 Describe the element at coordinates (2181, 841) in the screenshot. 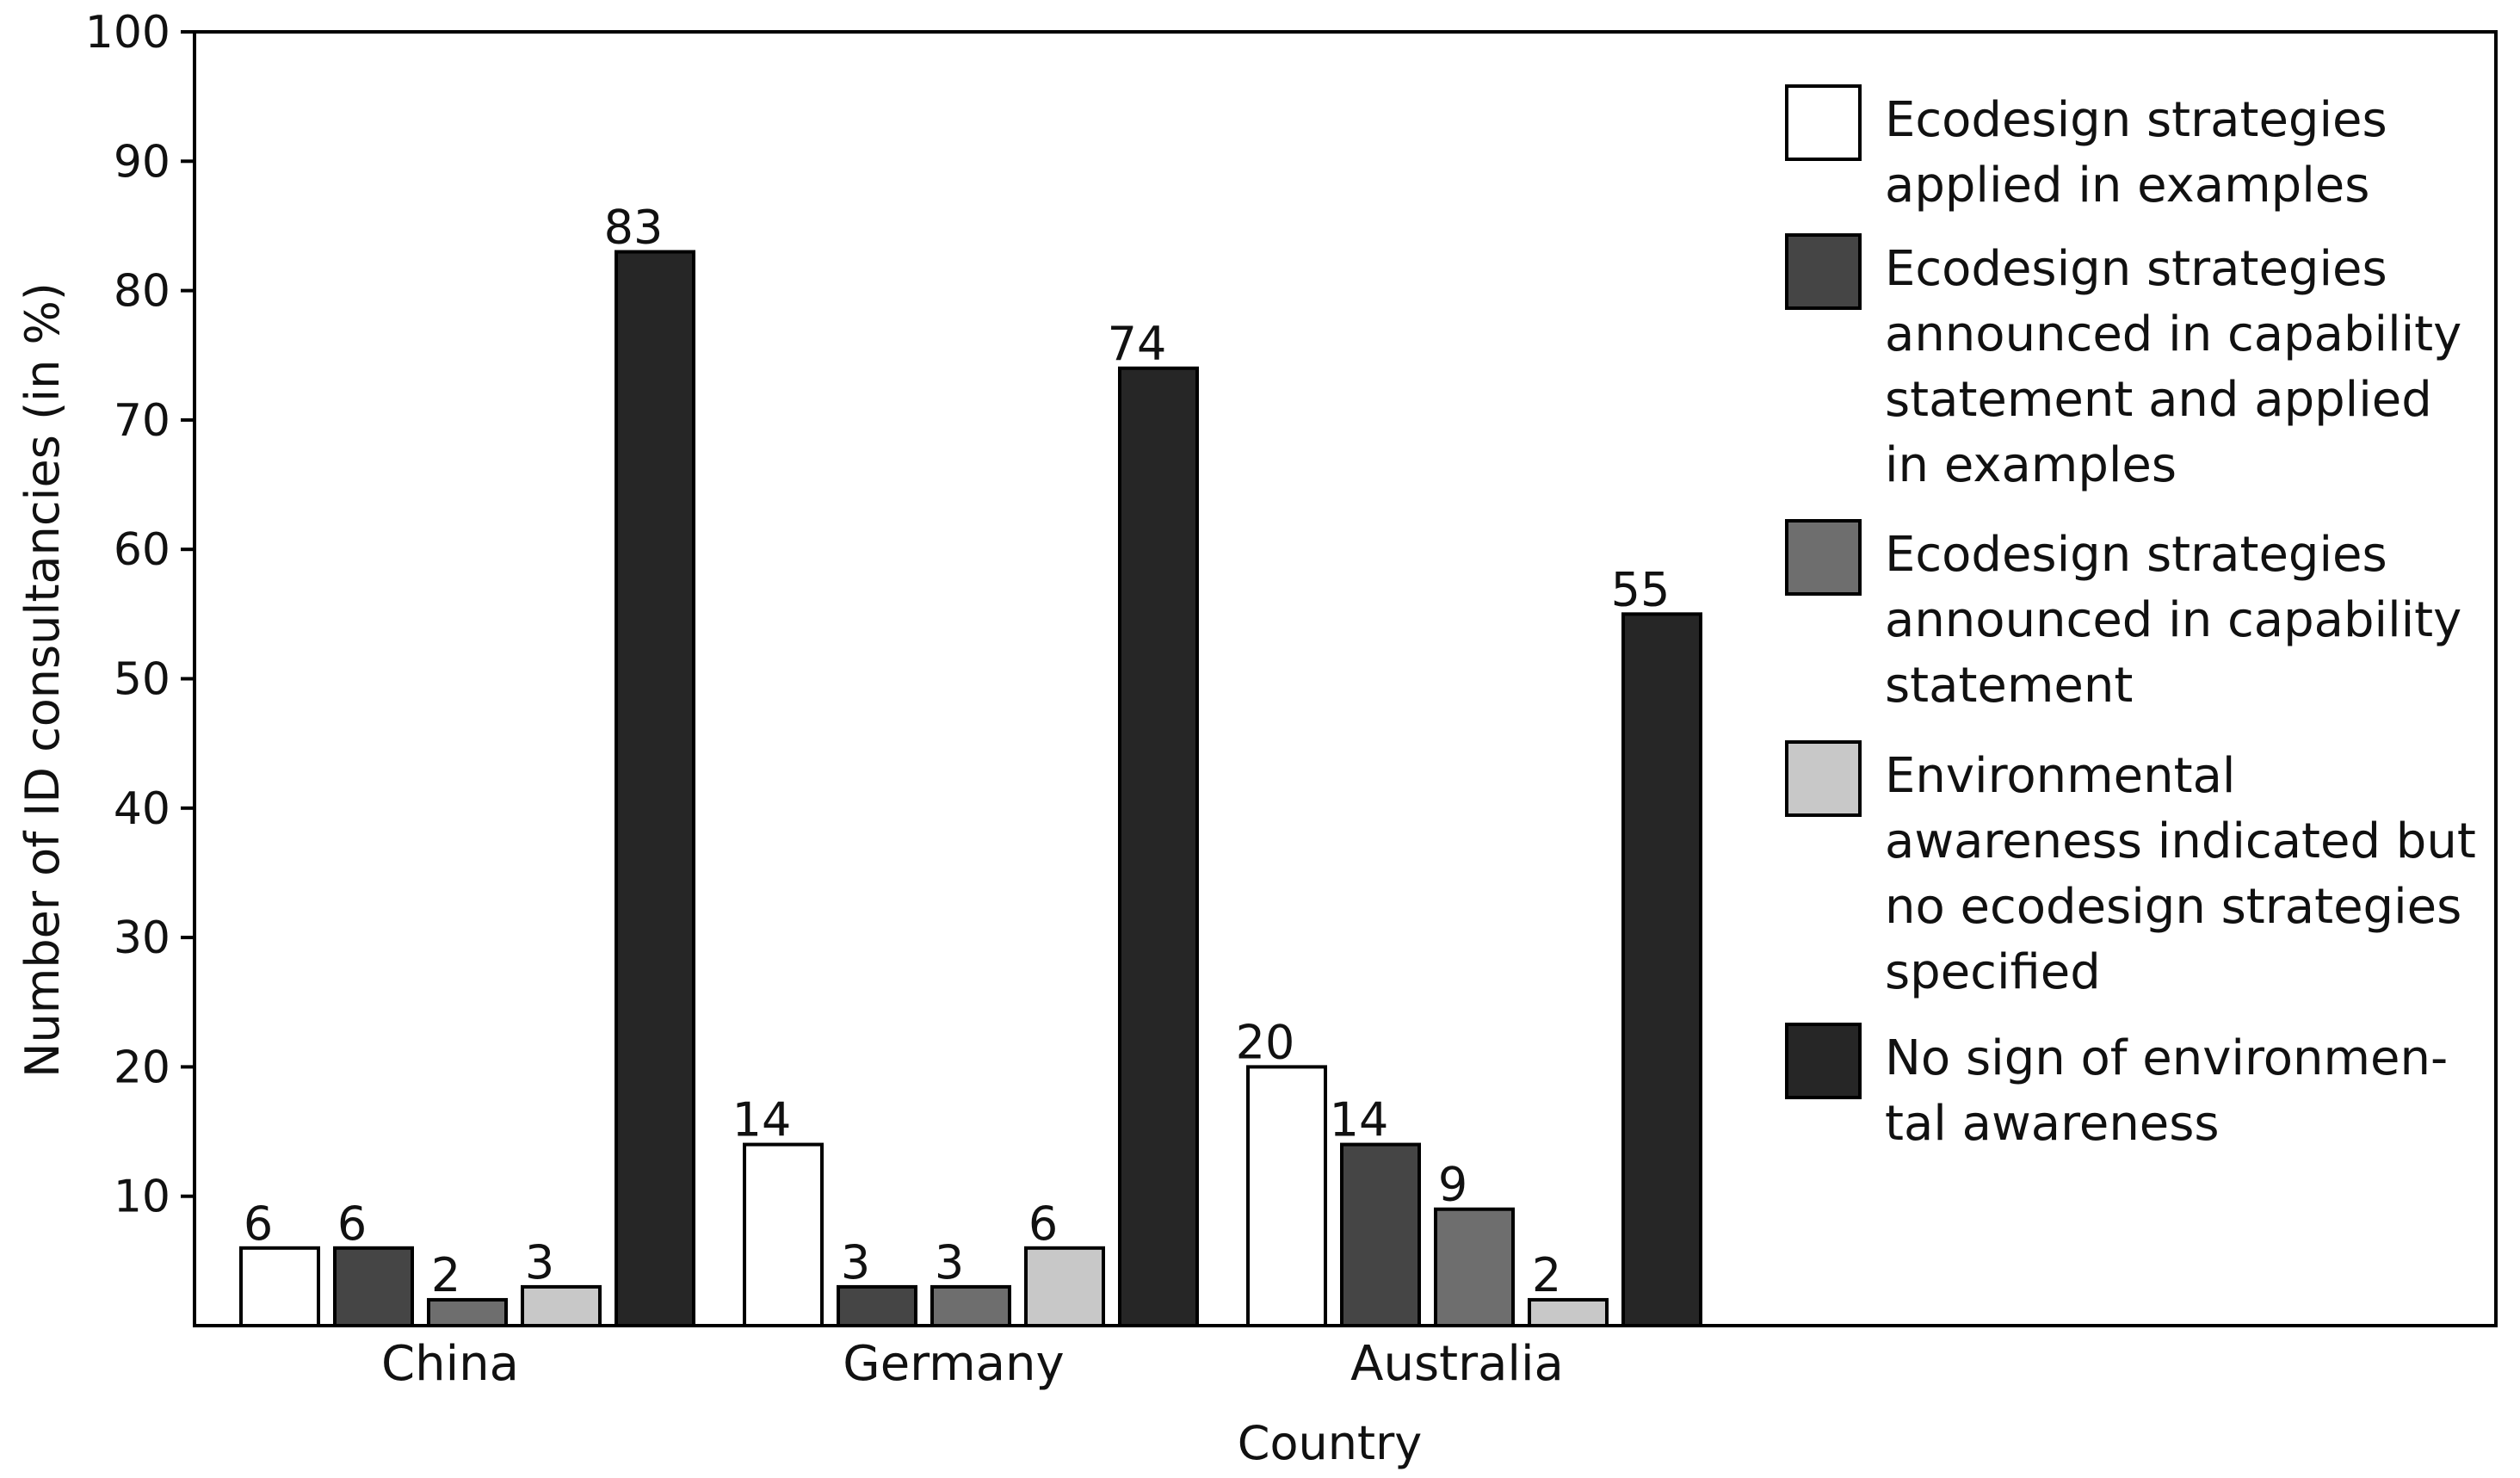

I see `legend-label: awareness indicated but` at that location.